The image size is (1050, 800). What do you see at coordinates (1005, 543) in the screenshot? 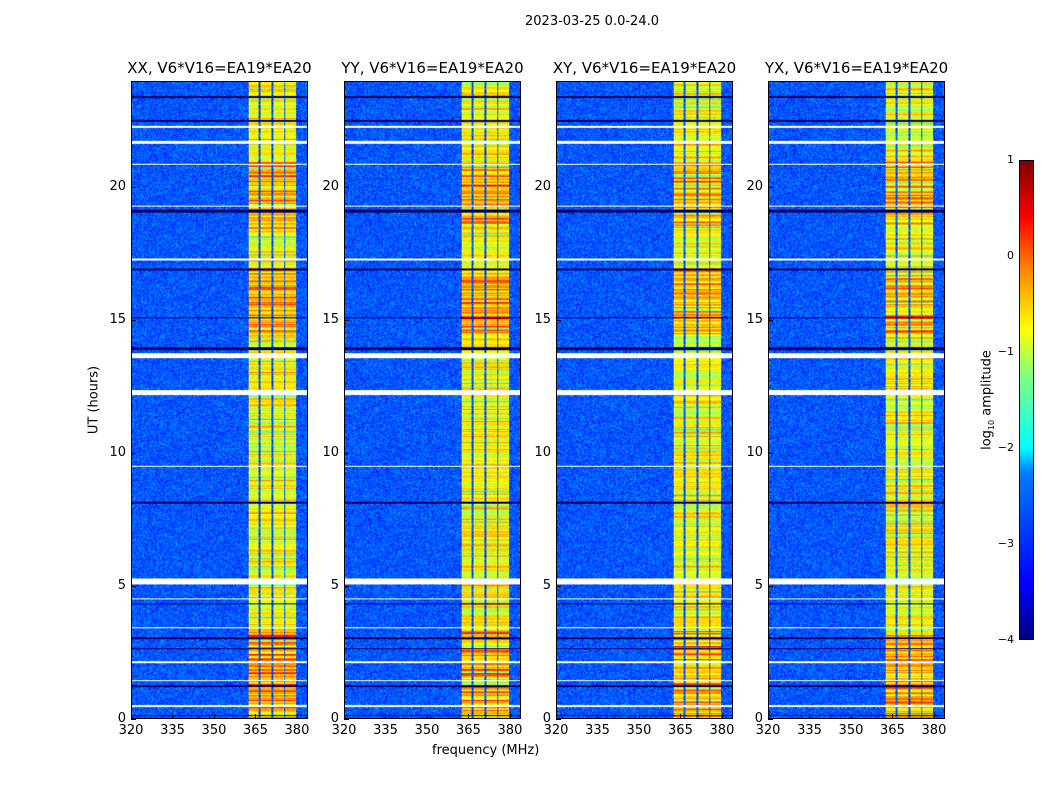
I see `colorbar-tick-label: −3` at bounding box center [1005, 543].